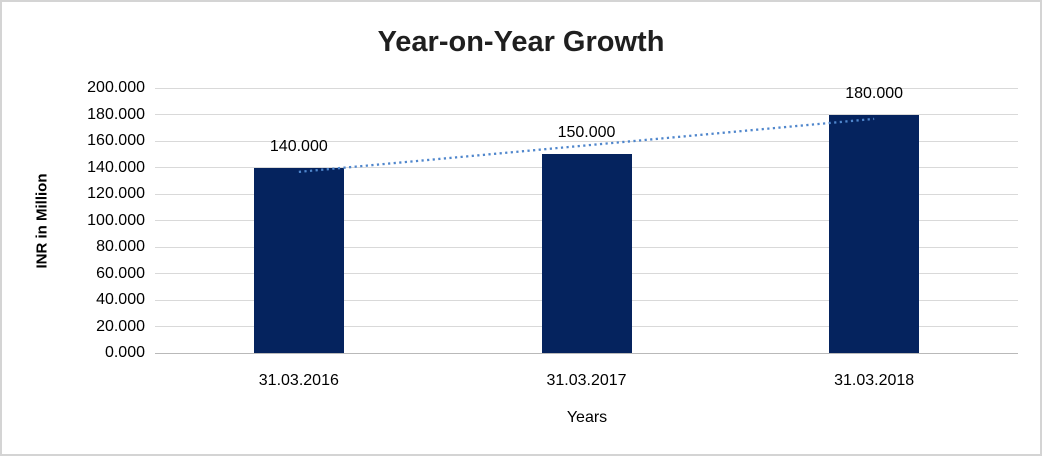 The width and height of the screenshot is (1042, 456). I want to click on x-tick-label: 31.03.2018, so click(874, 380).